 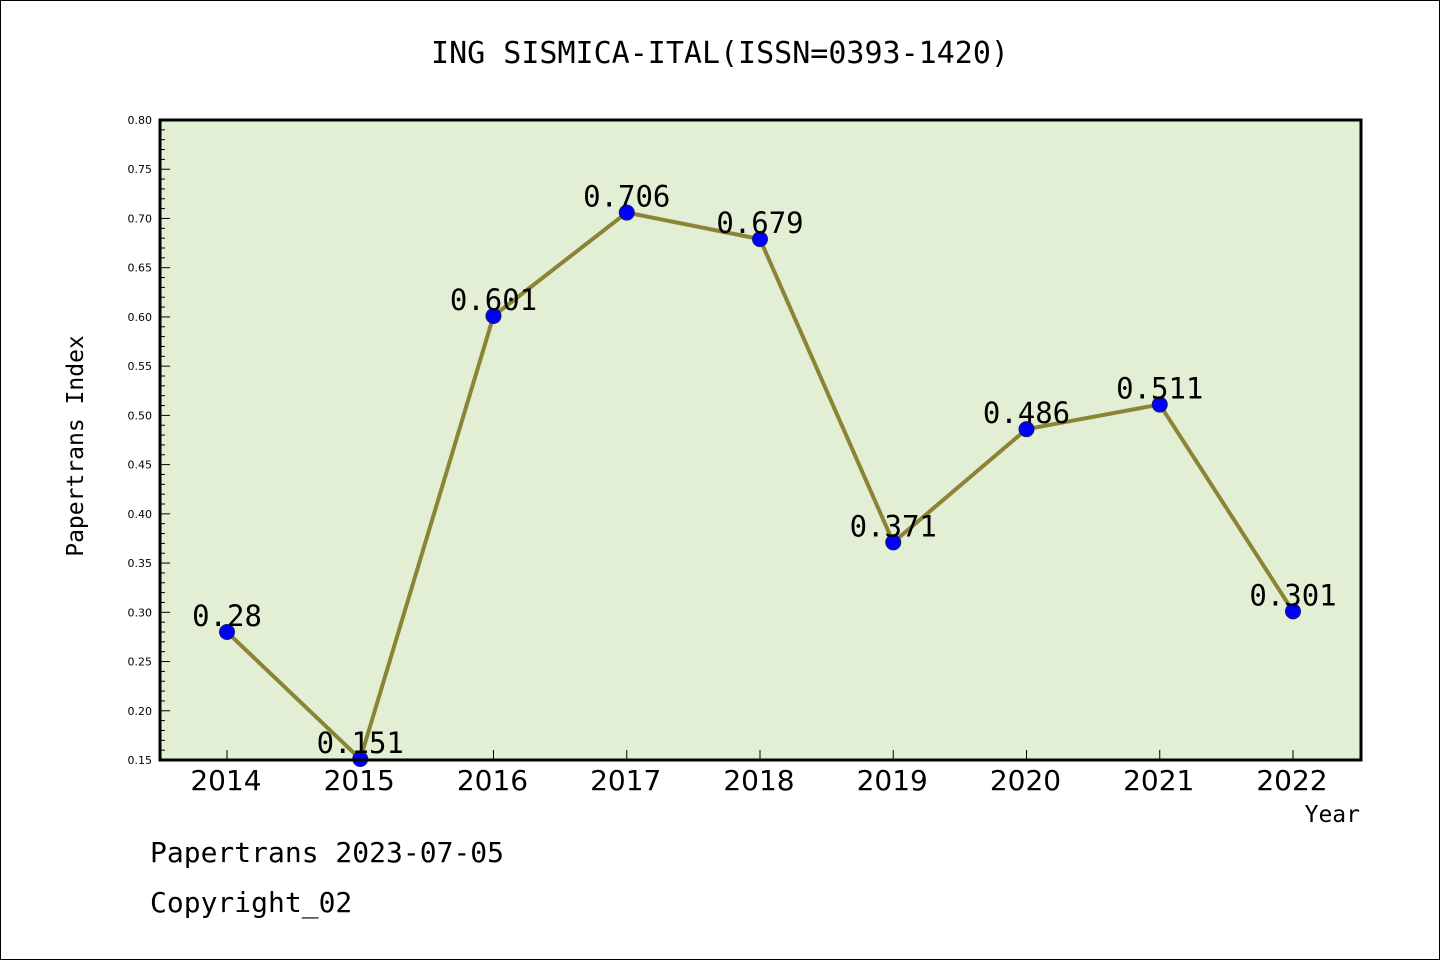 What do you see at coordinates (140, 760) in the screenshot?
I see `y-tick-label: 0.15` at bounding box center [140, 760].